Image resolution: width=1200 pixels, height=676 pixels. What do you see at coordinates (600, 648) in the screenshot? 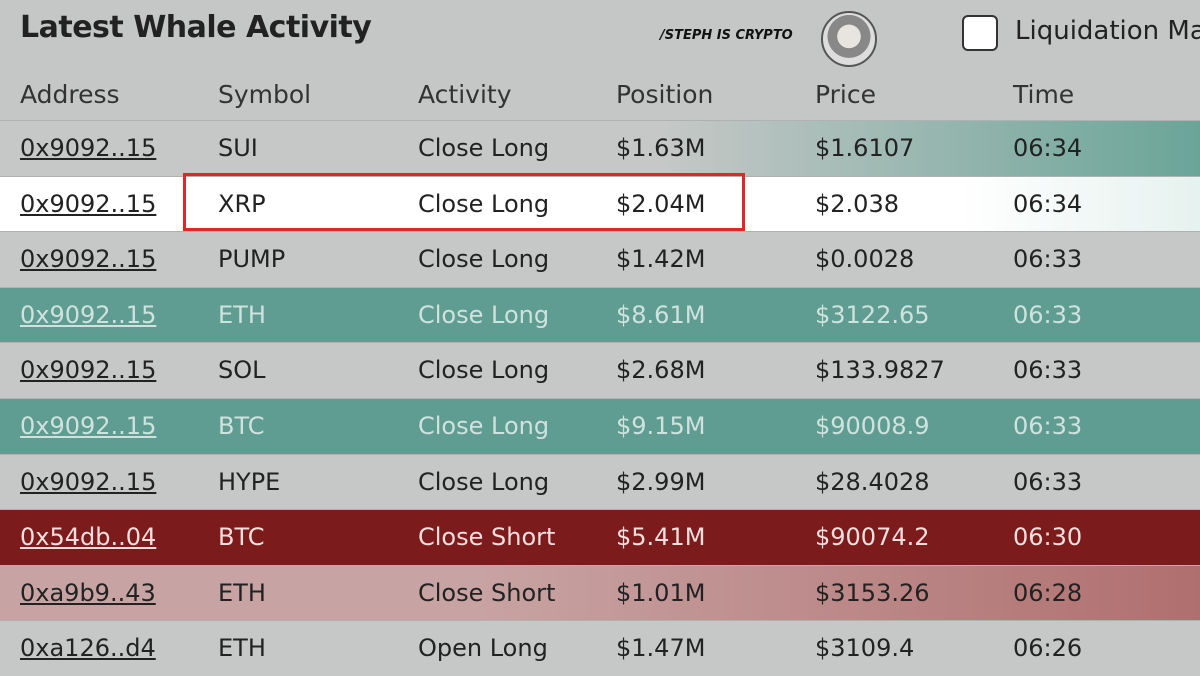
I see `table-row: 0xa126..d4 ETH Open Long $1.47M $3109.4 06:26` at bounding box center [600, 648].